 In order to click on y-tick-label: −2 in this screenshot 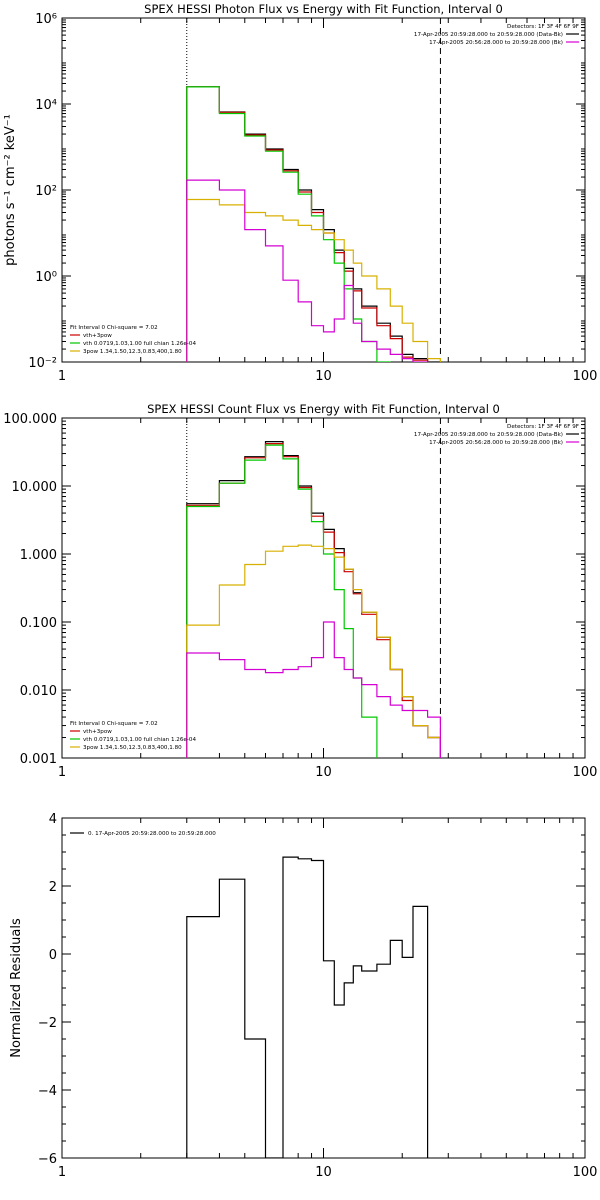, I will do `click(47, 1023)`.